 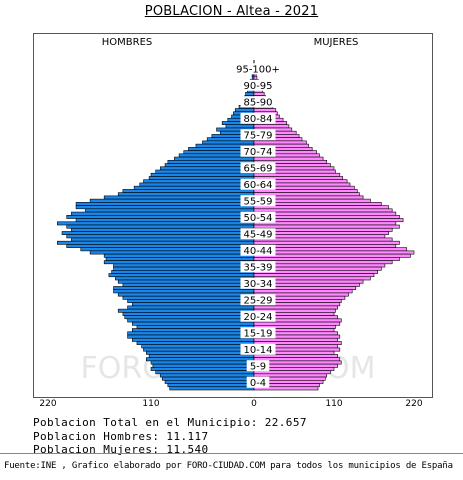 What do you see at coordinates (121, 449) in the screenshot?
I see `stat-women: Poblacion Mujeres: 11.540` at bounding box center [121, 449].